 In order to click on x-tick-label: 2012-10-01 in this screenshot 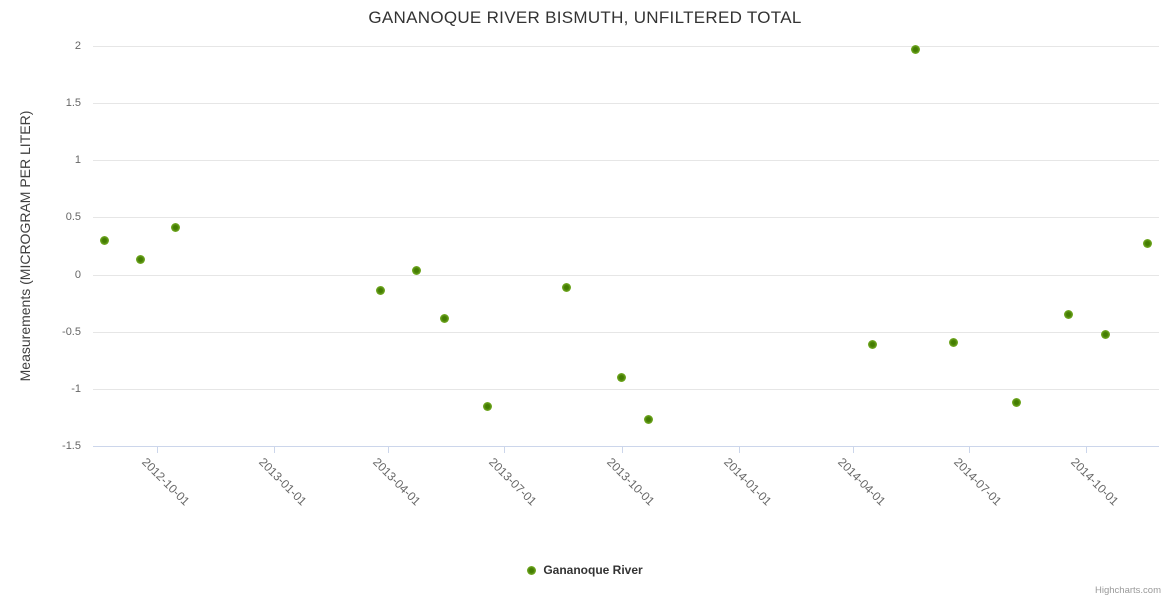, I will do `click(165, 482)`.